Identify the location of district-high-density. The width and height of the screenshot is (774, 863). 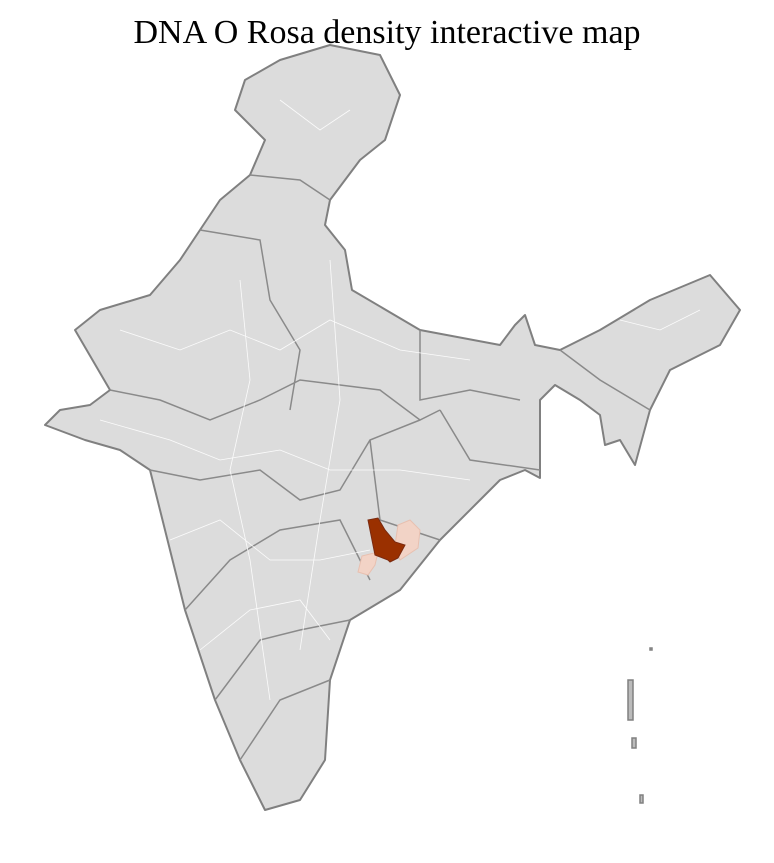
(386, 540).